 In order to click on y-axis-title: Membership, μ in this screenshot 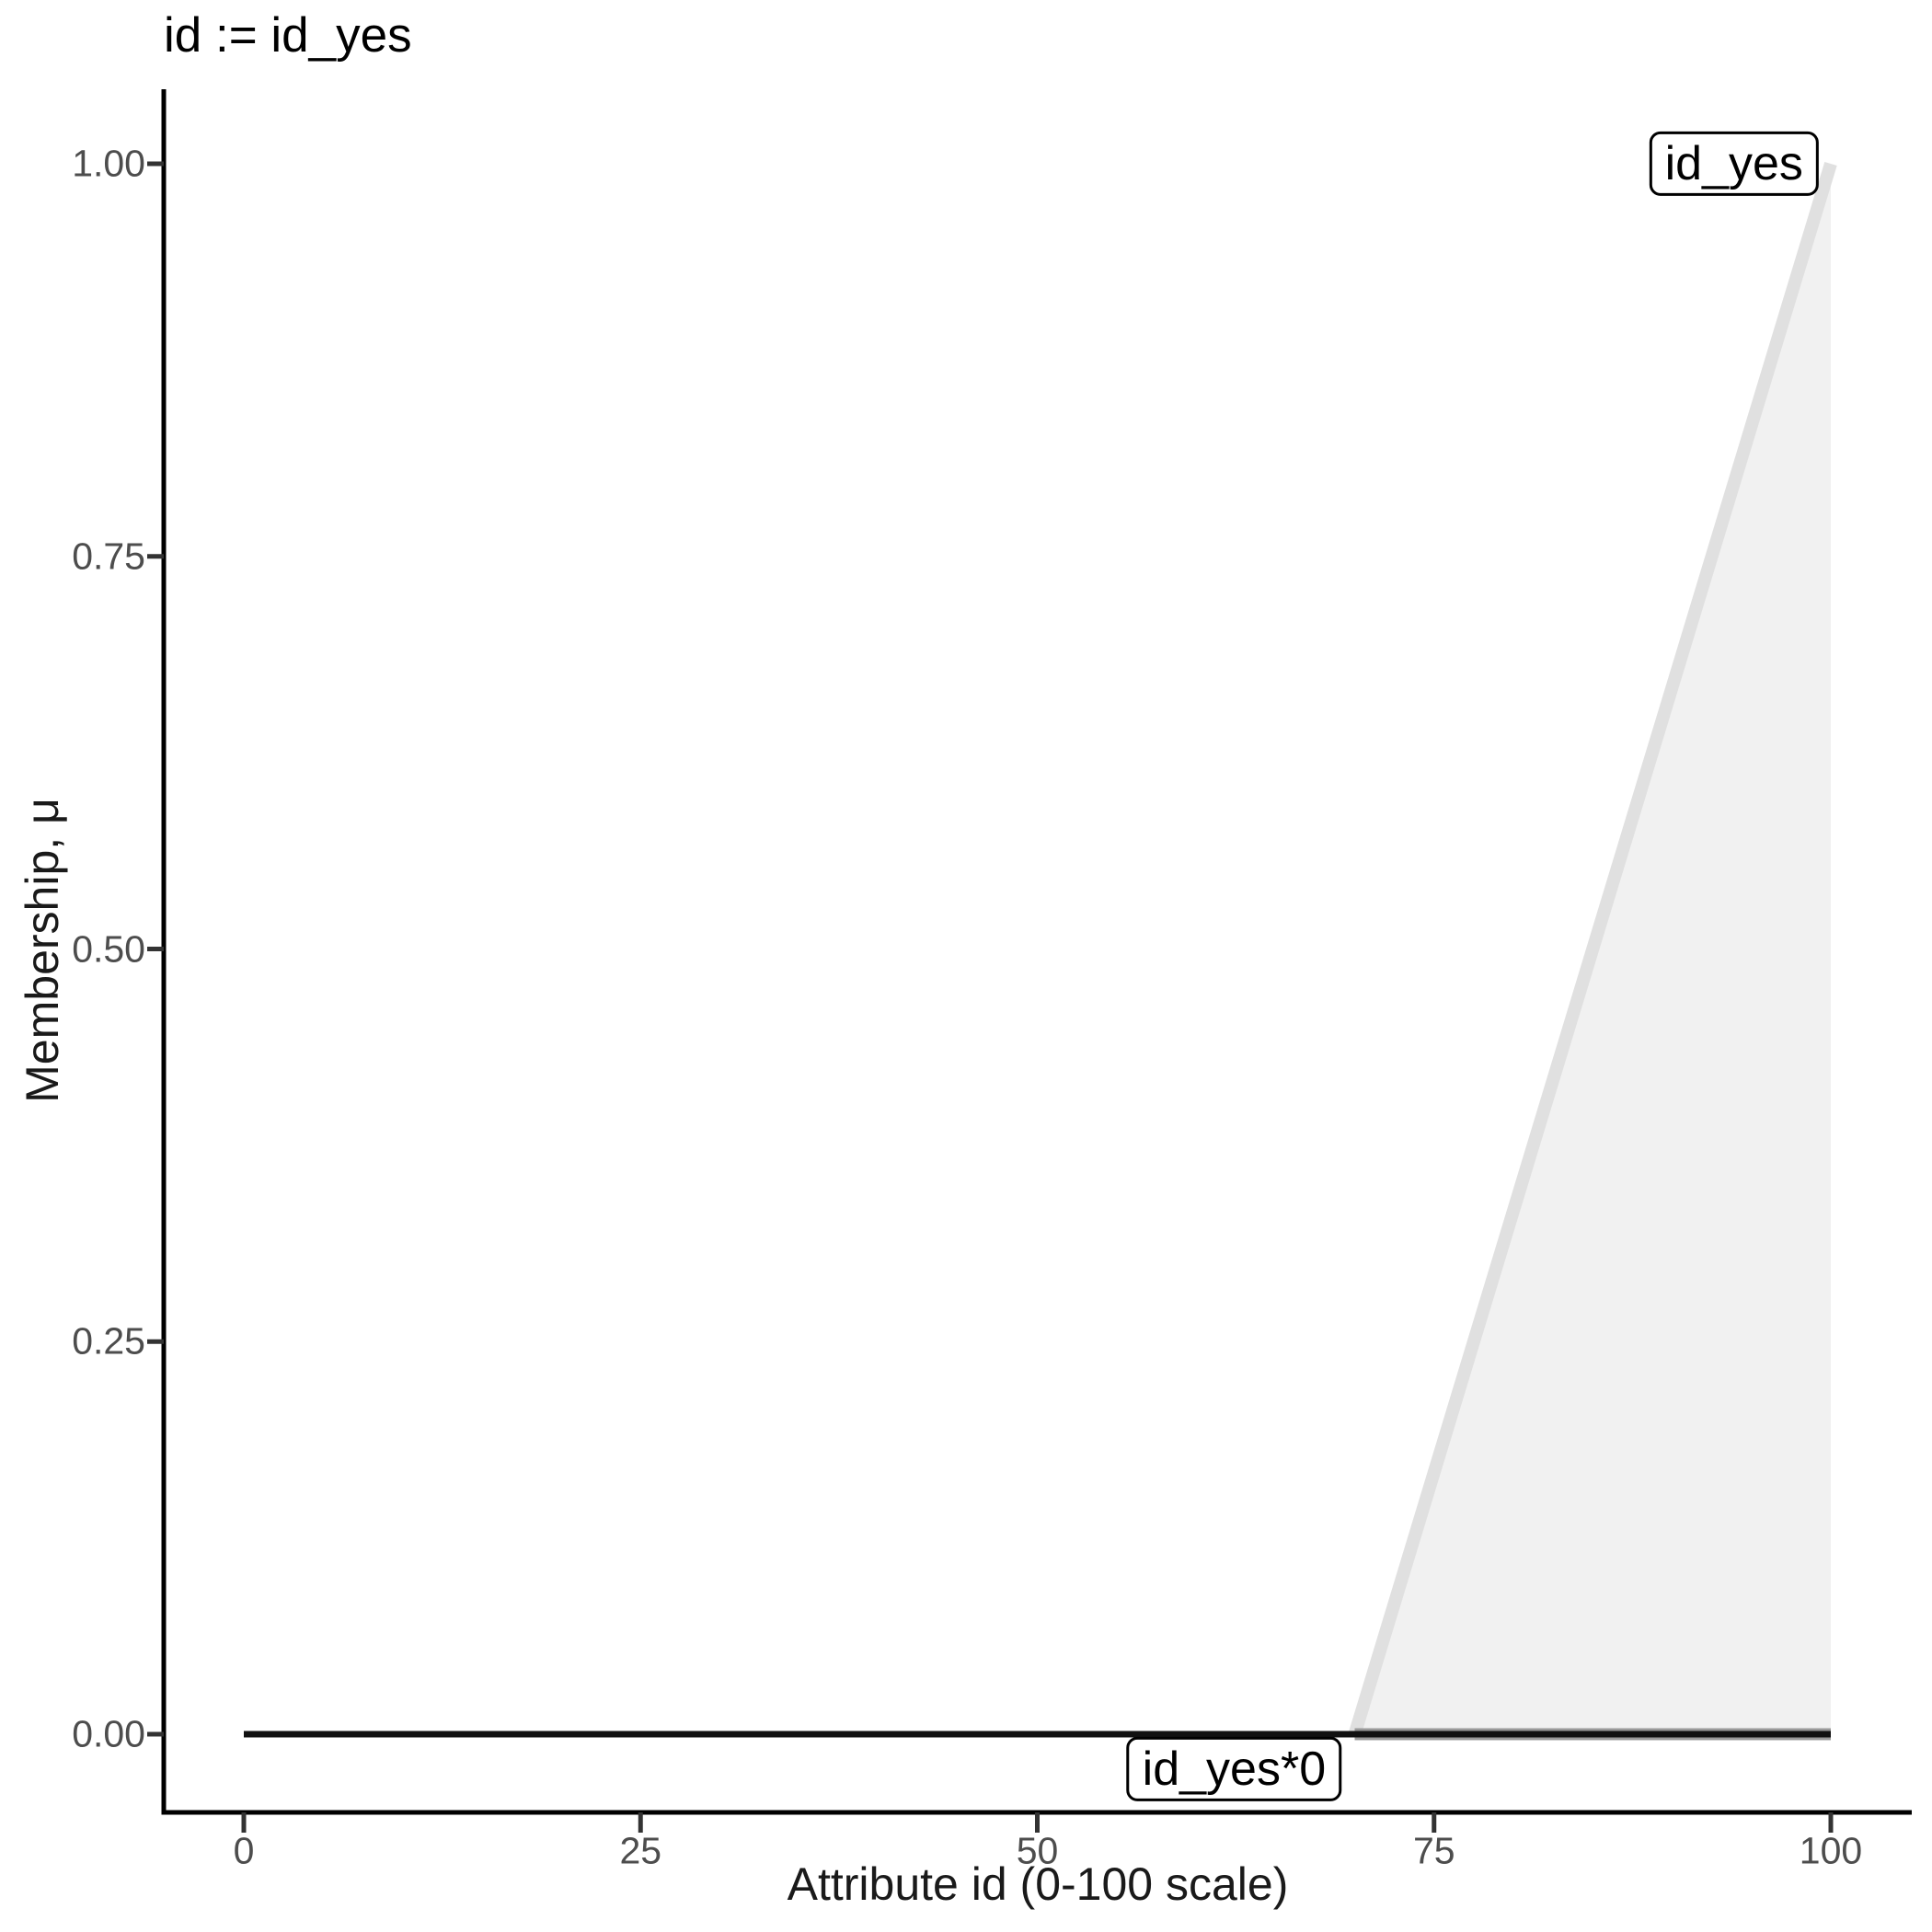, I will do `click(42, 951)`.